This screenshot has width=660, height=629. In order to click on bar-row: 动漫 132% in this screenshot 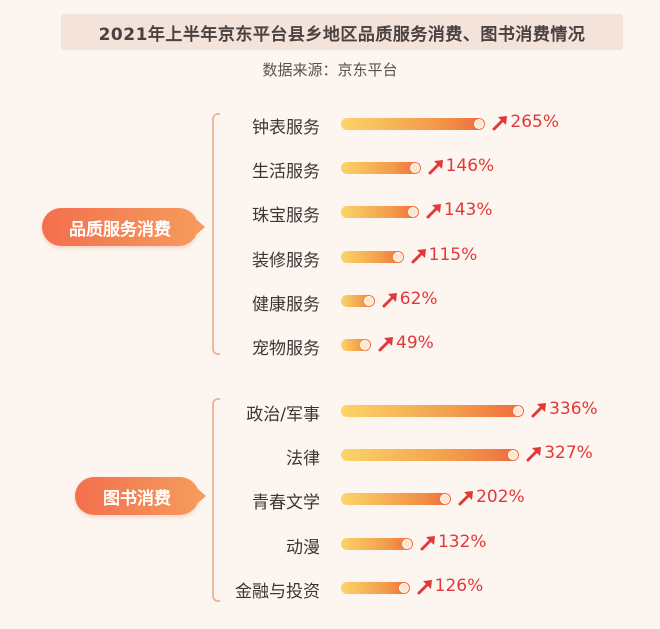, I will do `click(330, 544)`.